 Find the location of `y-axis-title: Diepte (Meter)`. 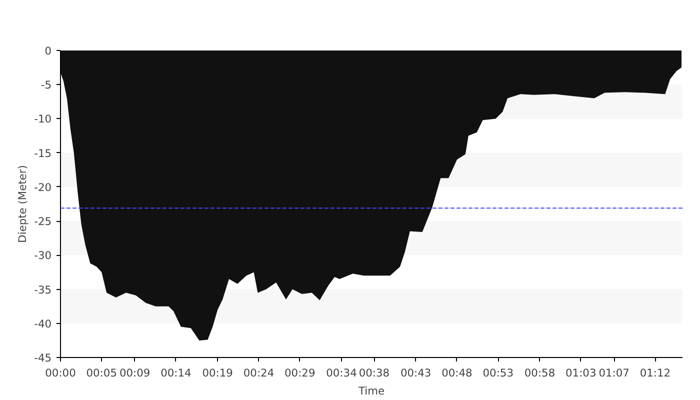

y-axis-title: Diepte (Meter) is located at coordinates (23, 204).